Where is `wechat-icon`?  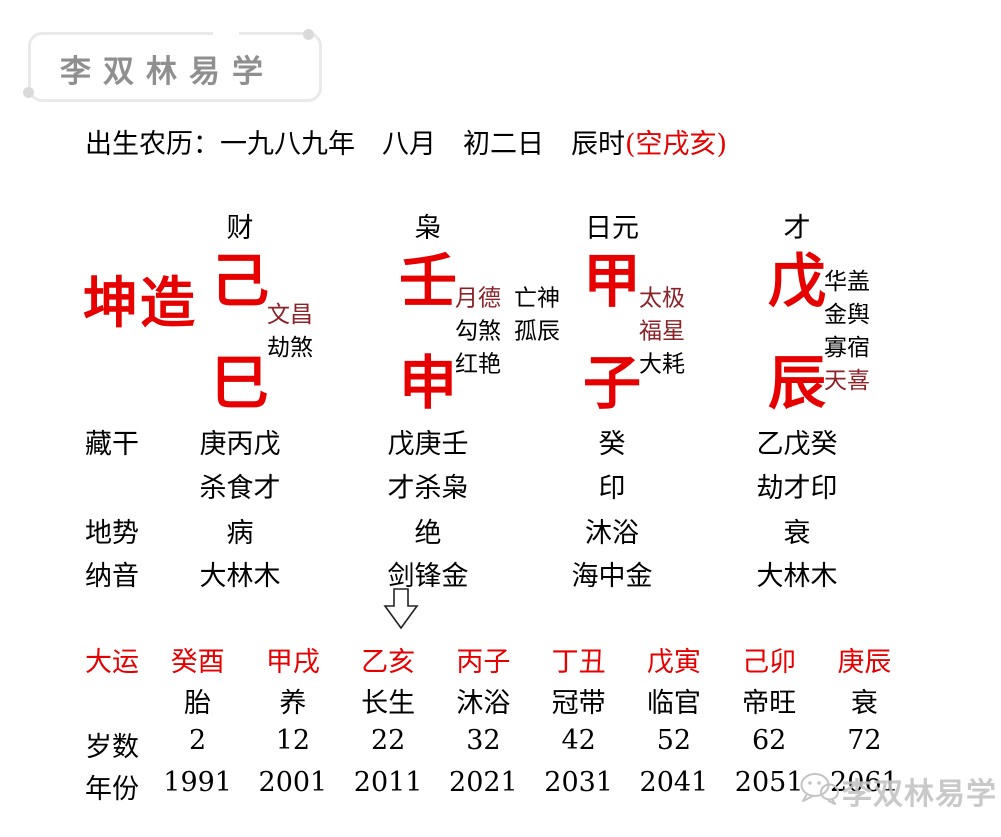
wechat-icon is located at coordinates (819, 791).